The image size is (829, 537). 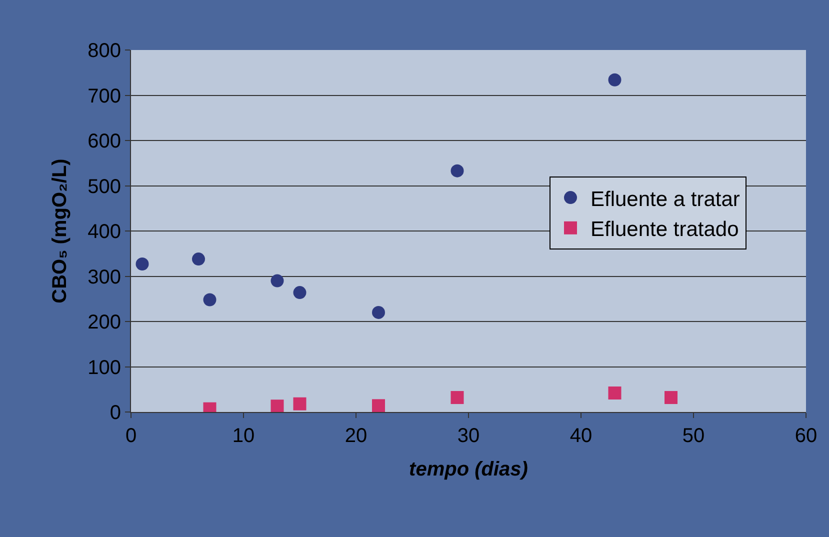 What do you see at coordinates (665, 199) in the screenshot?
I see `legend-label: Efluente a tratar` at bounding box center [665, 199].